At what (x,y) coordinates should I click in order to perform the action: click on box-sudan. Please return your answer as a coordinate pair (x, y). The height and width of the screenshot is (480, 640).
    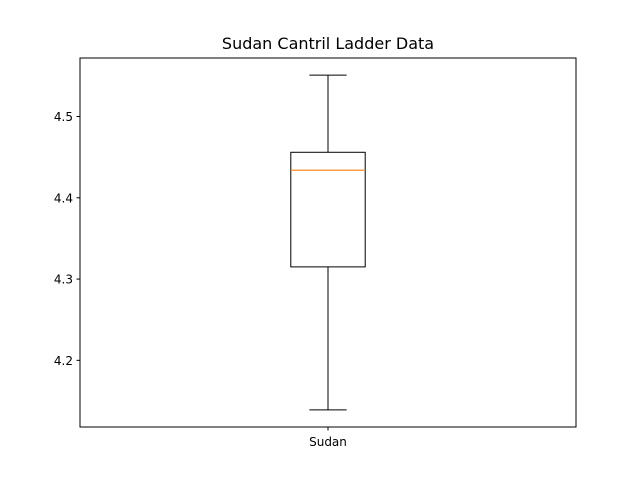
    Looking at the image, I should click on (328, 242).